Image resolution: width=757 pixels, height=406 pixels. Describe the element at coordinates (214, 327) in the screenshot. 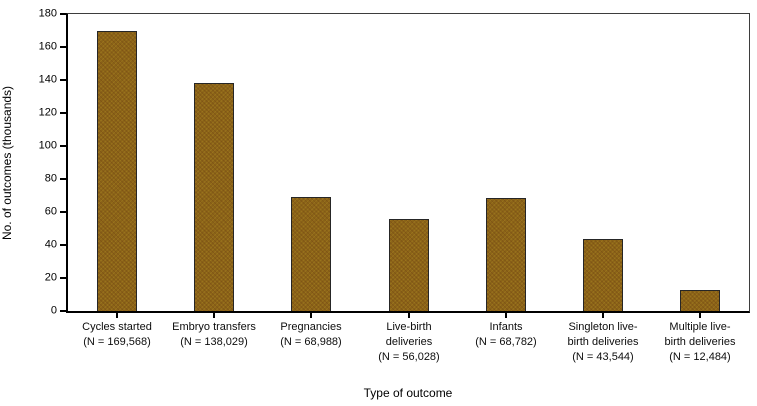

I see `category-label-line: Embryo transfers` at that location.